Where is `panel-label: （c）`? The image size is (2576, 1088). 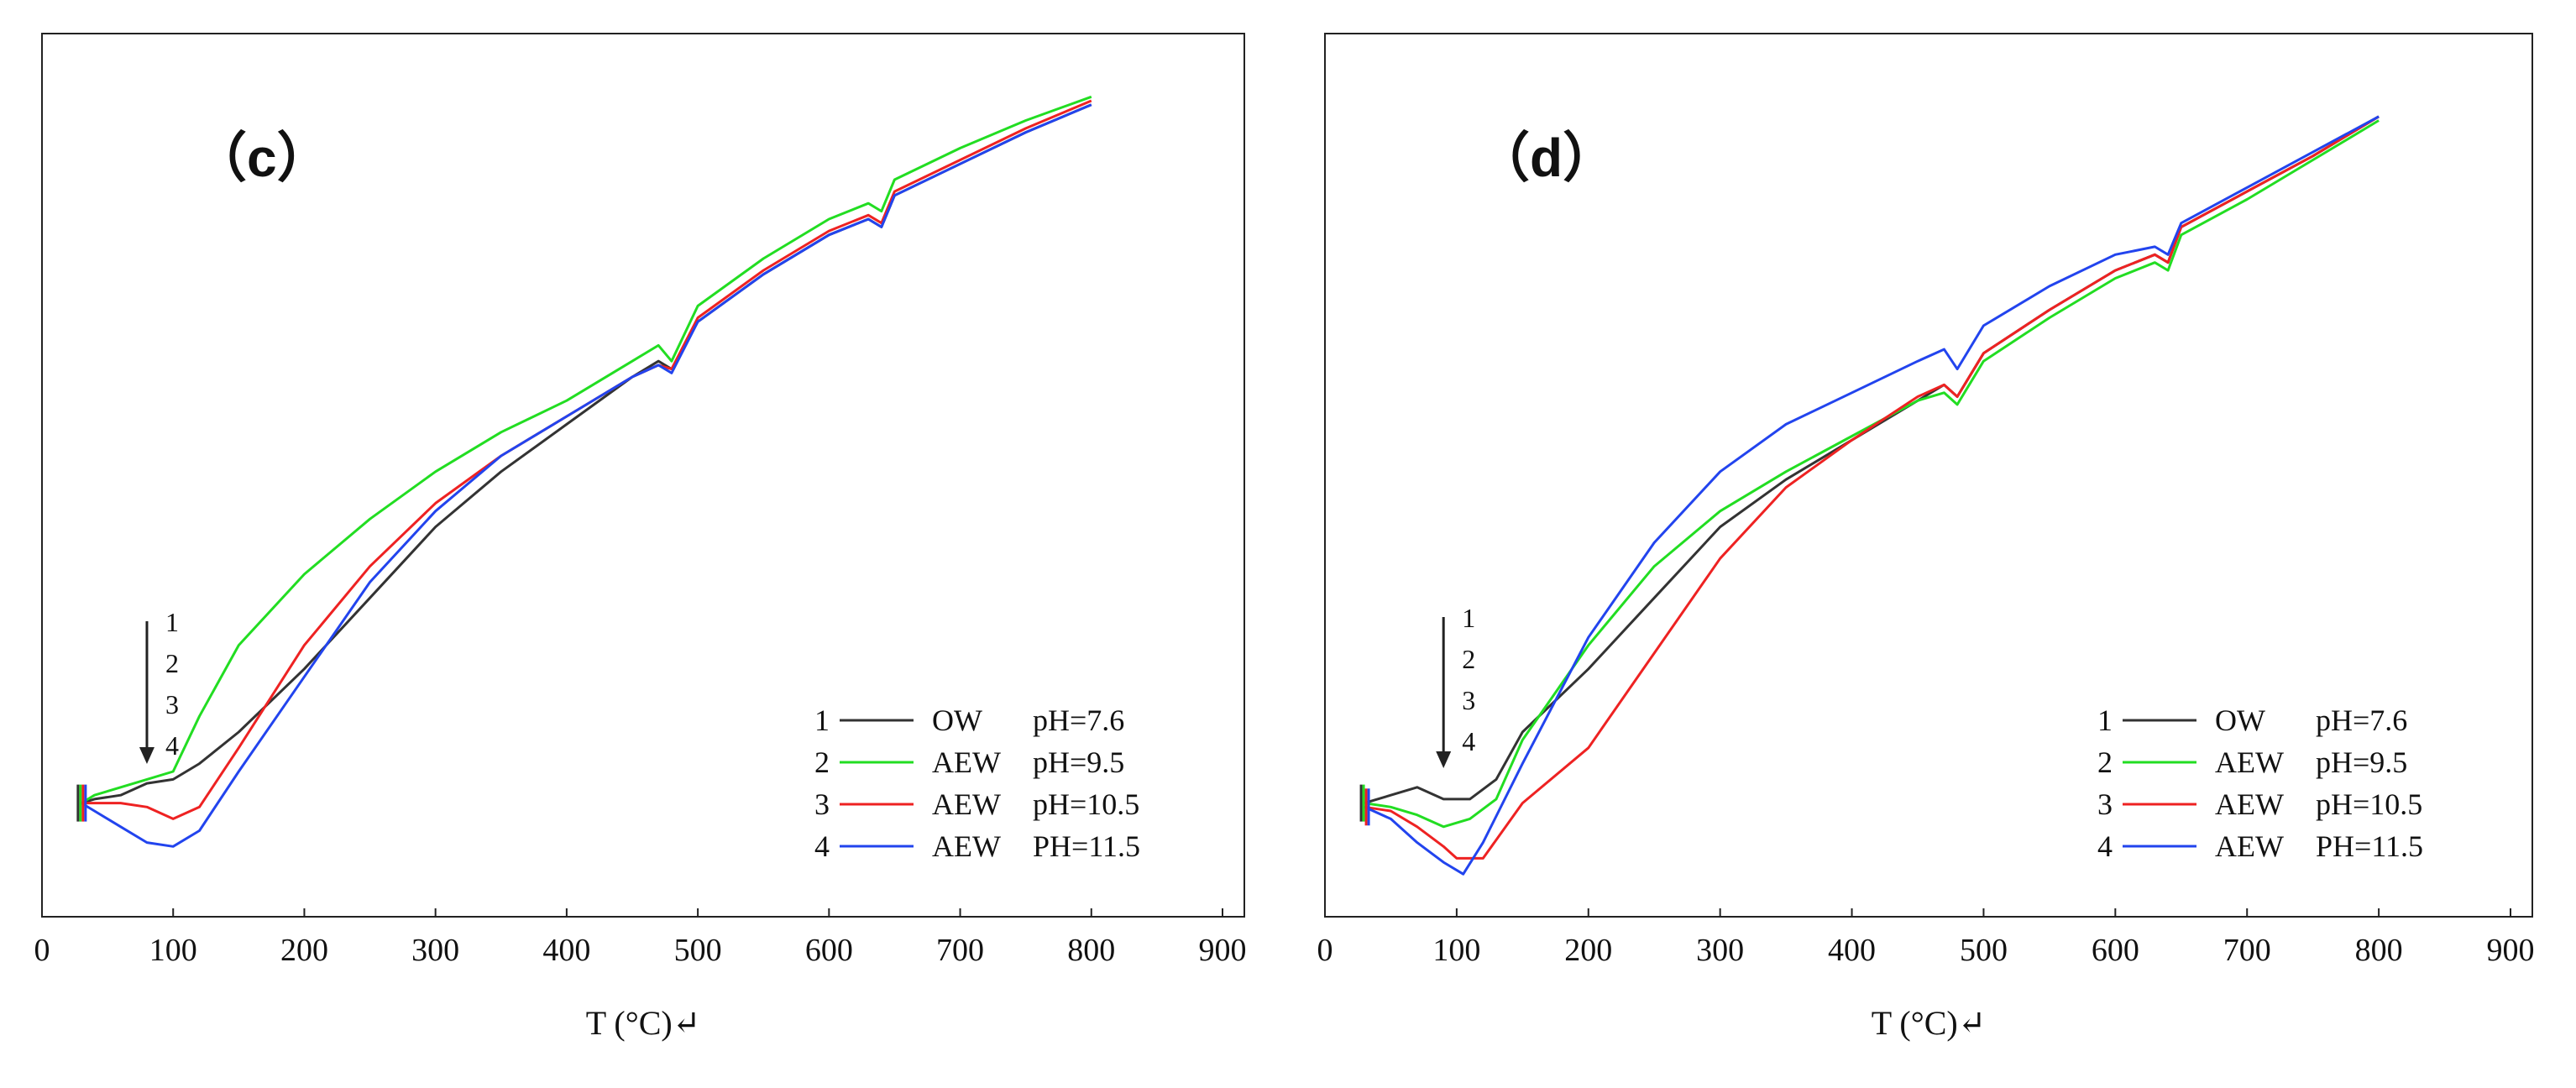
panel-label: （c） is located at coordinates (262, 158).